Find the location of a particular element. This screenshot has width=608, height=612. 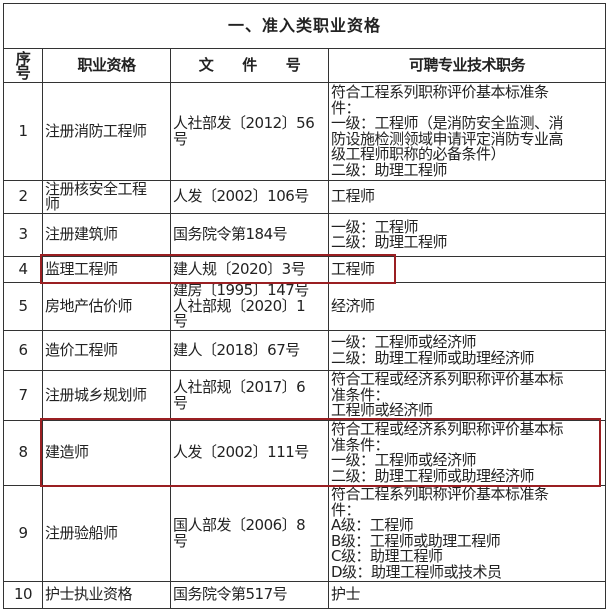

positions-line: 经济师 is located at coordinates (353, 305).